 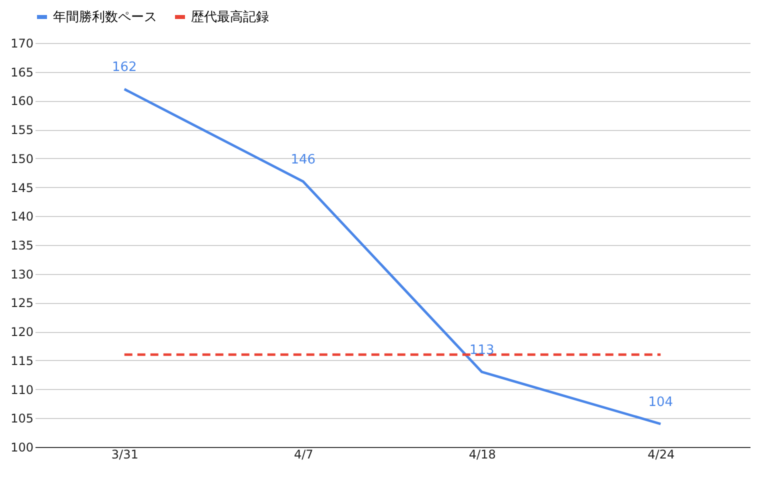 I want to click on y-tick-label: 145, so click(x=22, y=187).